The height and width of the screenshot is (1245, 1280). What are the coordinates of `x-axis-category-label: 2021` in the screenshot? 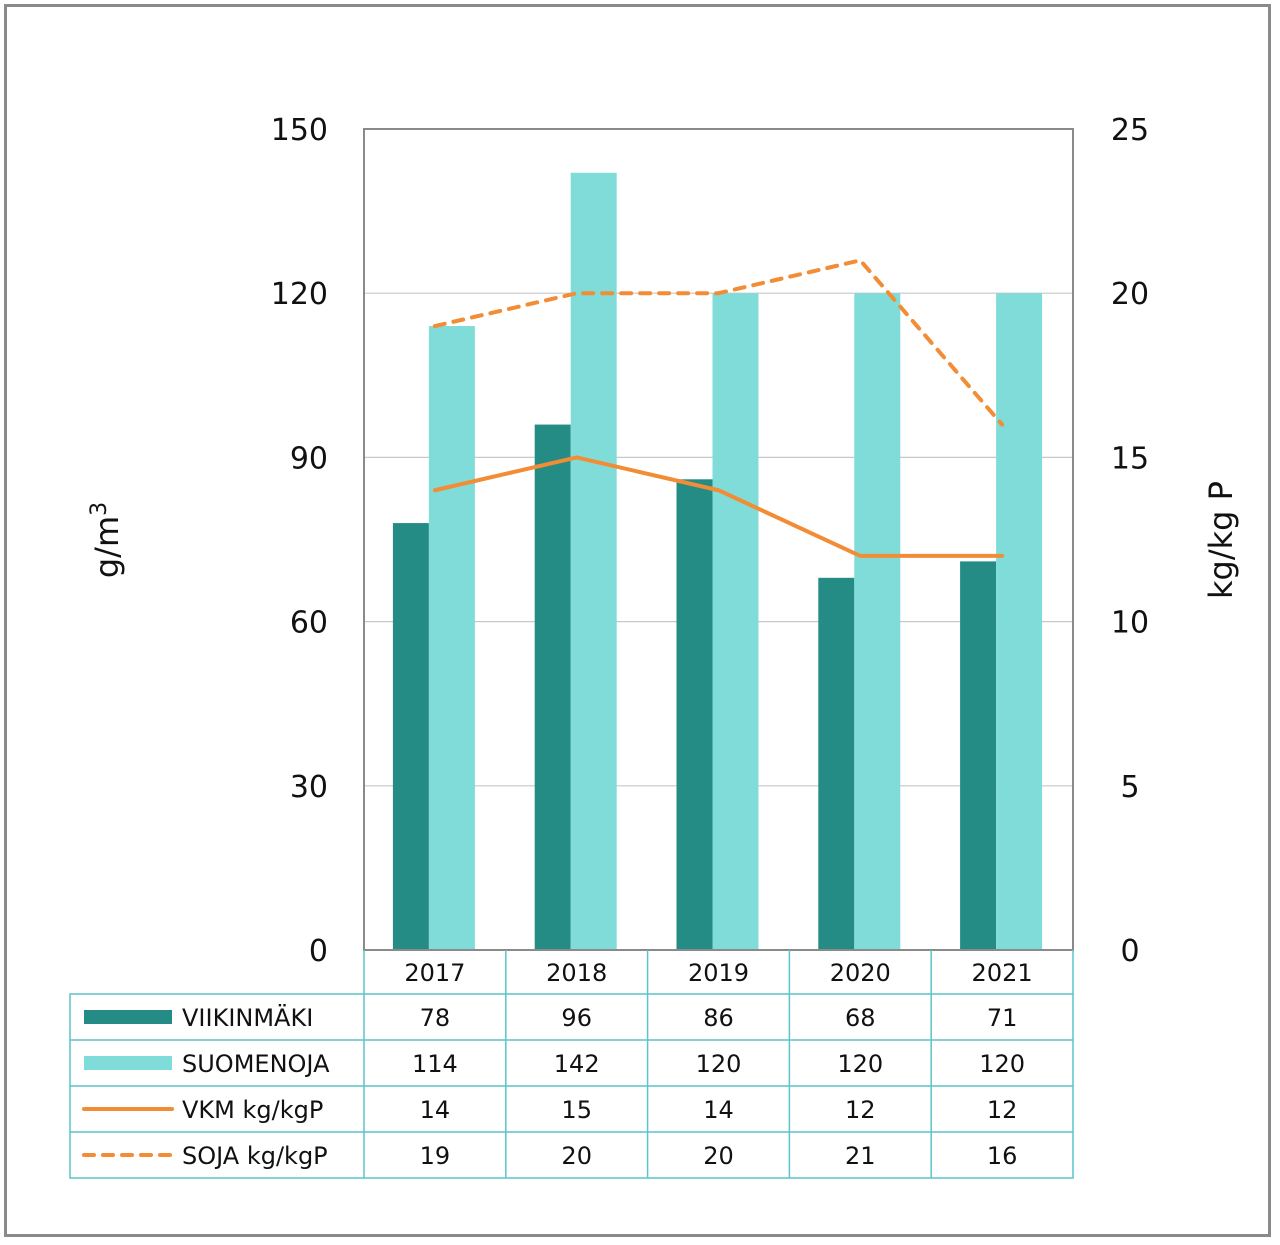 It's located at (1002, 973).